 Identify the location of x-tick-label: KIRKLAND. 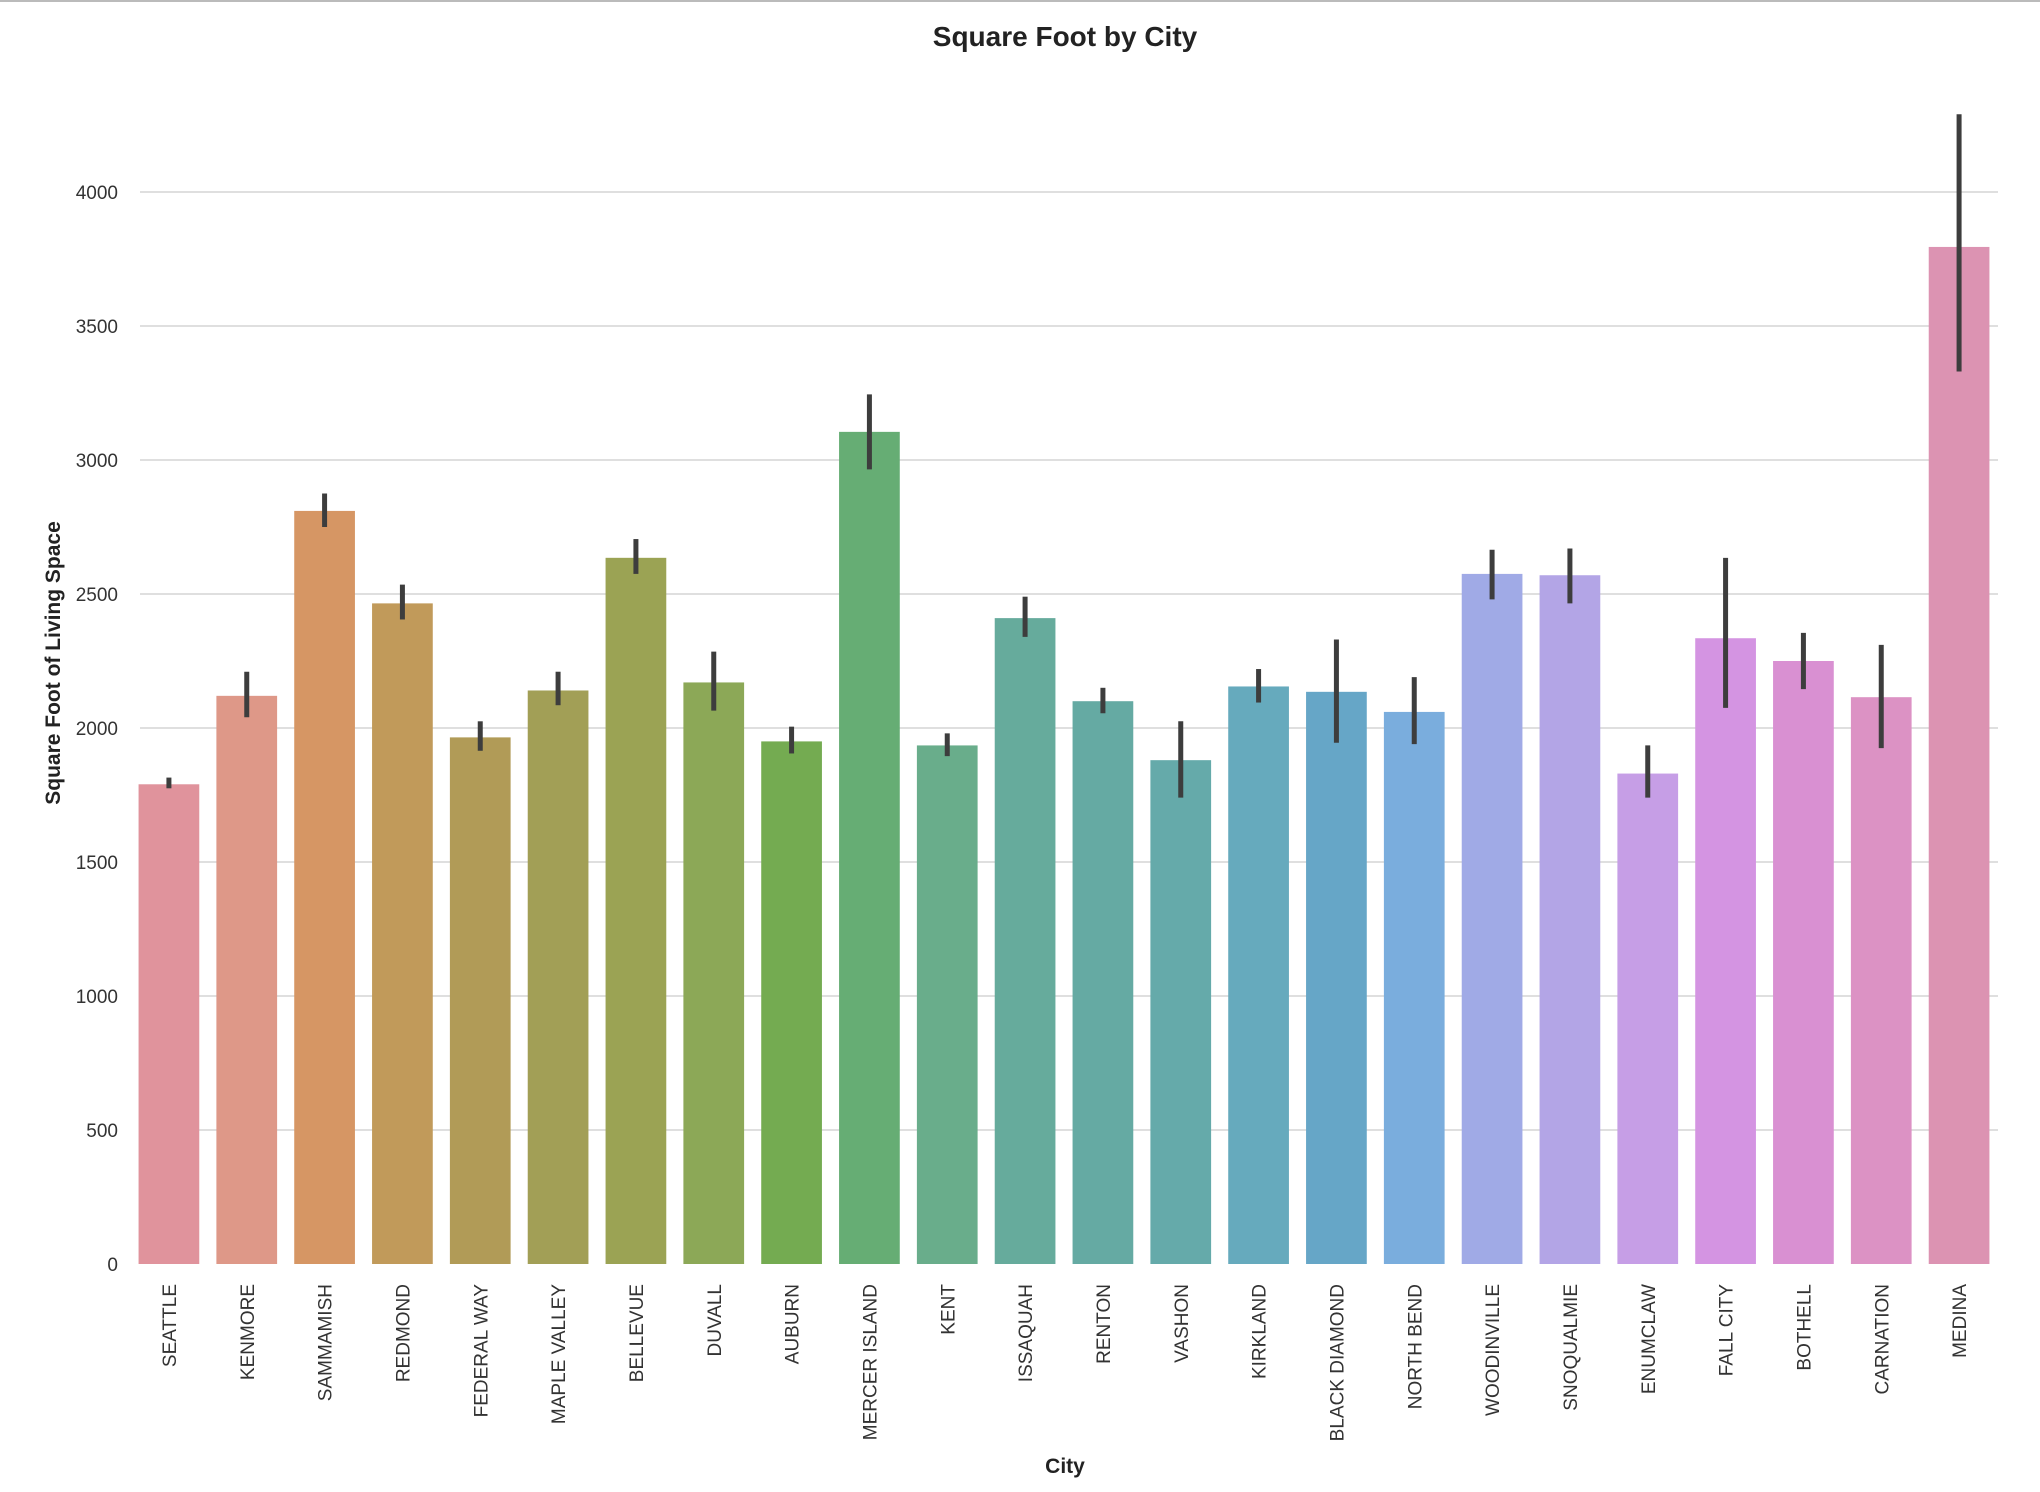
(1260, 1331).